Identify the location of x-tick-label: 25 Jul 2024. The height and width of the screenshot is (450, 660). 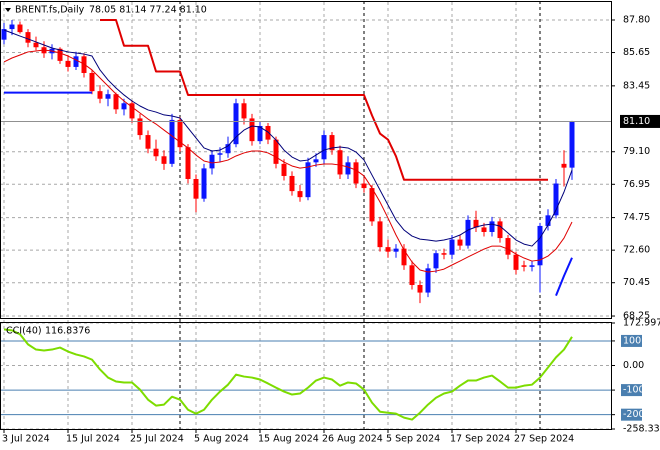
(157, 439).